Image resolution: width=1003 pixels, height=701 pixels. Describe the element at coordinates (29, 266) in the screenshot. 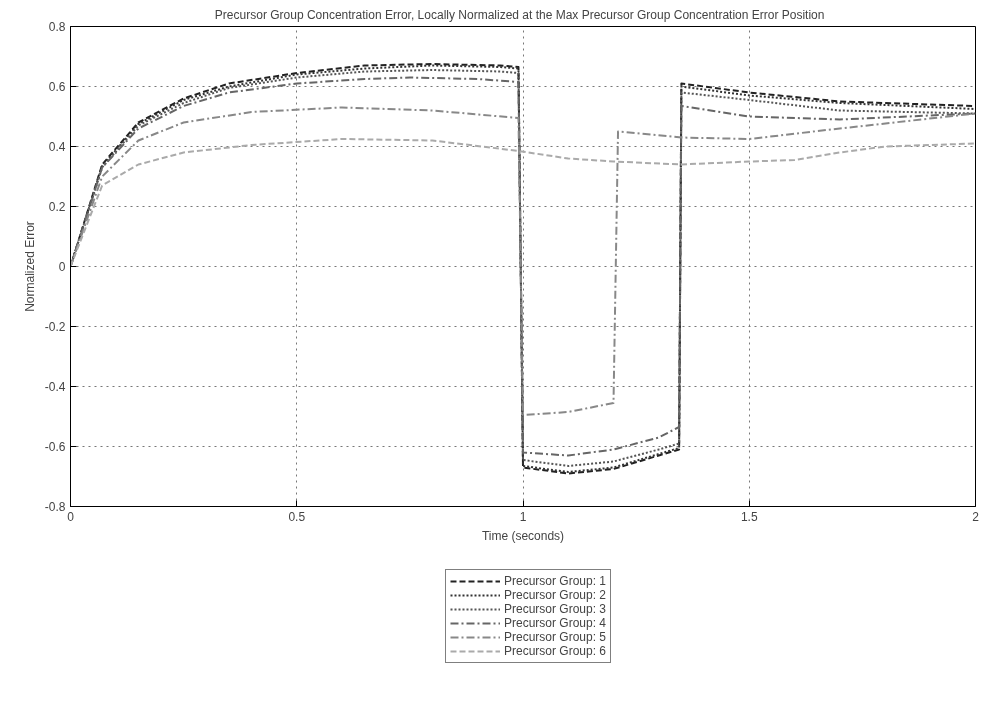

I see `y-axis-title: Normalized Error` at that location.